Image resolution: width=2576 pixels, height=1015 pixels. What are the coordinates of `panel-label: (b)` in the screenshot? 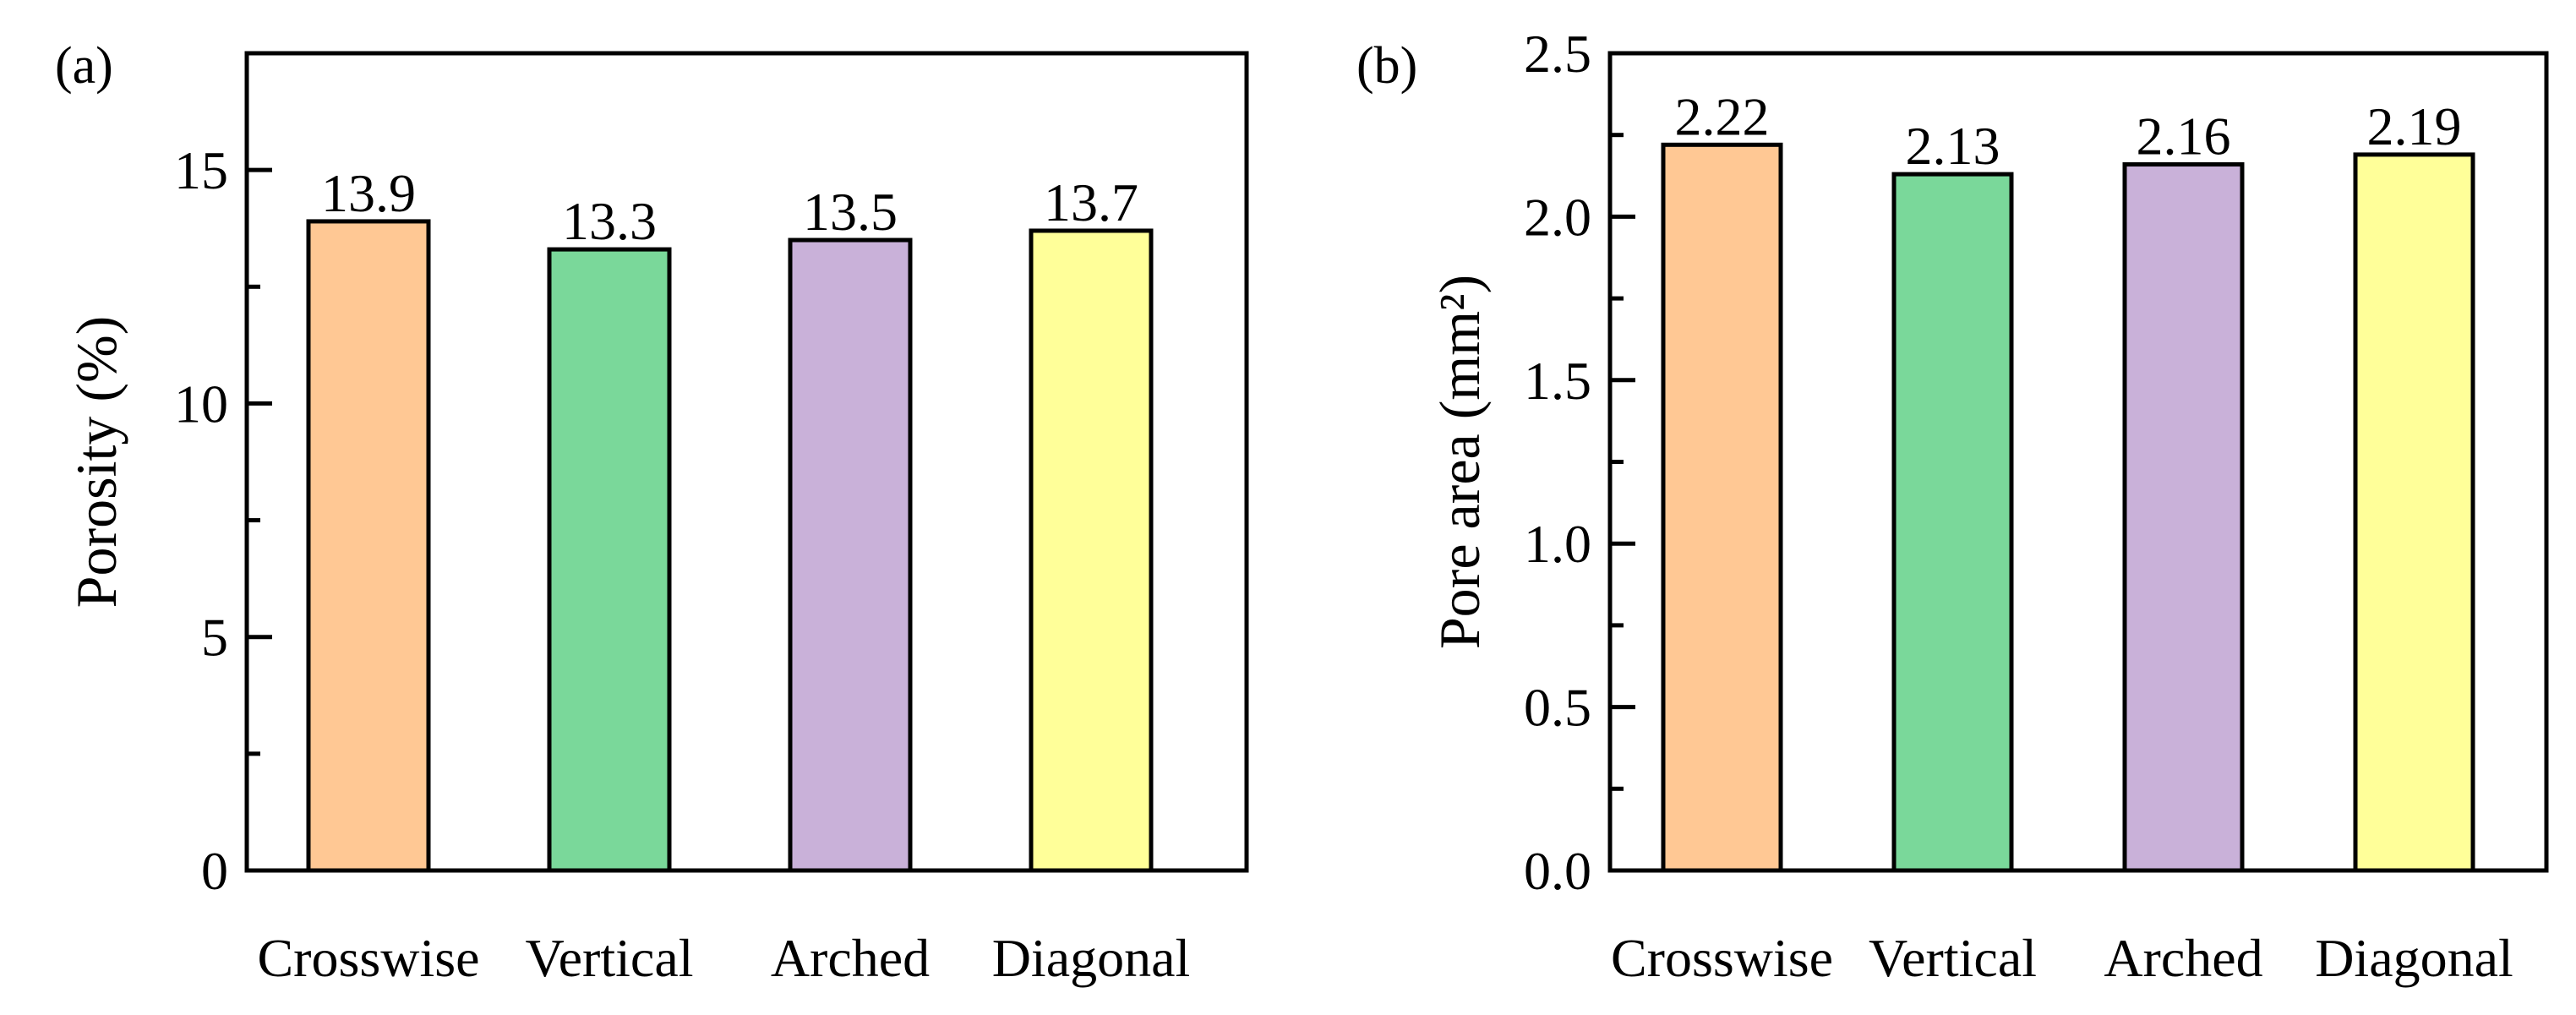 It's located at (1386, 66).